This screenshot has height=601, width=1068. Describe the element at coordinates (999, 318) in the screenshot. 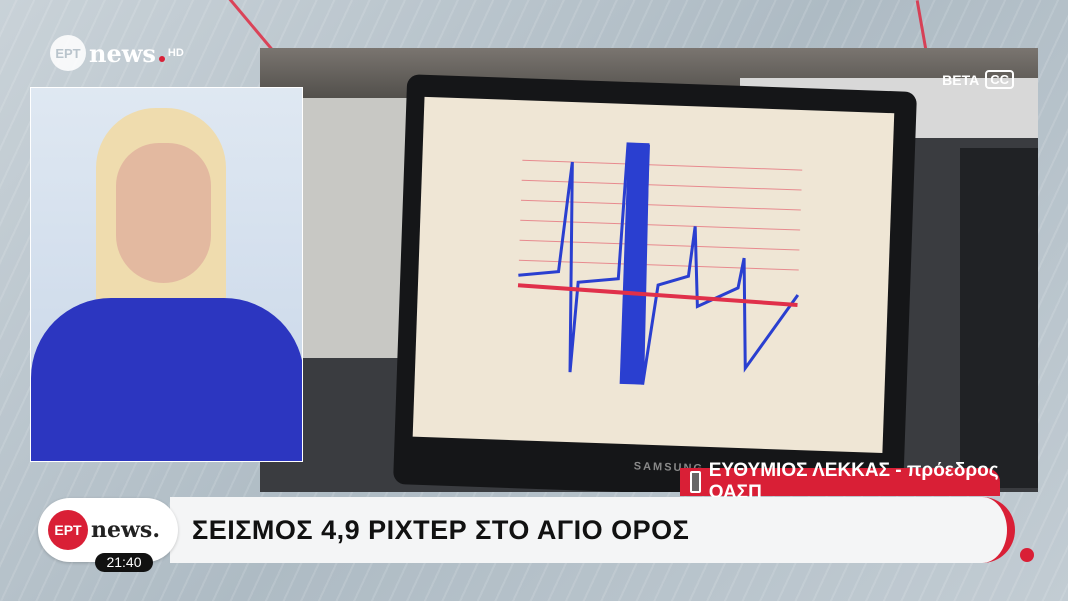

I see `second-monitor` at that location.